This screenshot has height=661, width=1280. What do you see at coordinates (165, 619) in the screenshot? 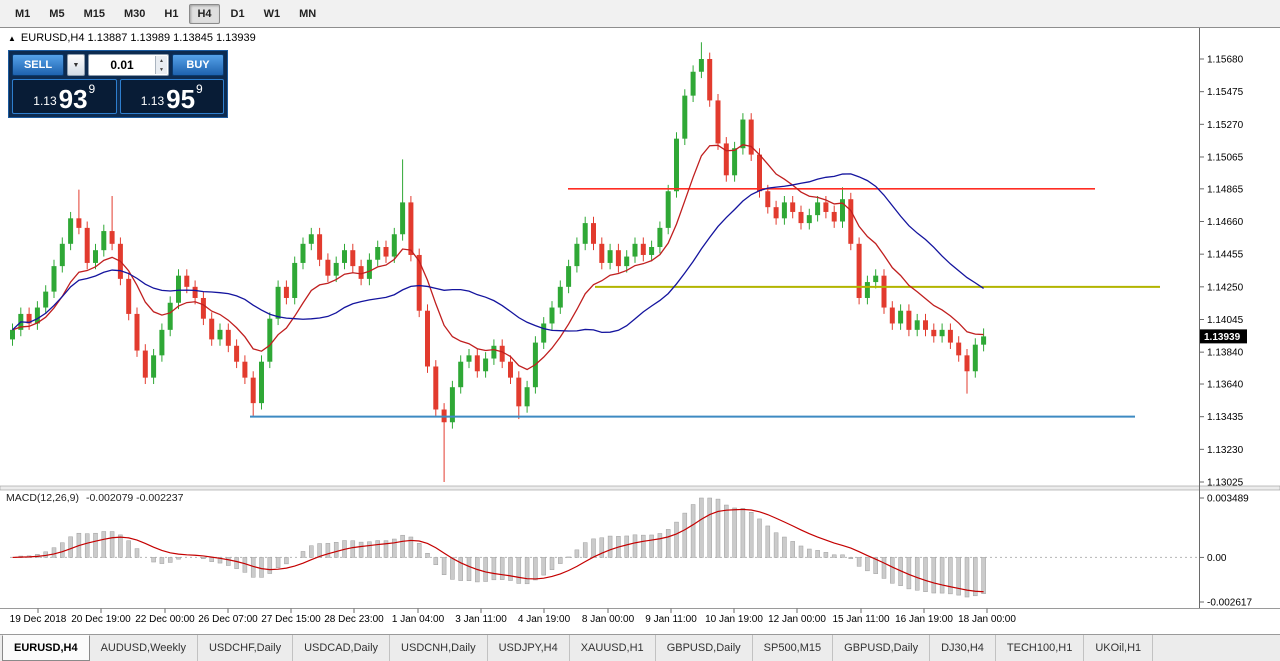
I see `svg-text: 22 Dec 00:00` at bounding box center [165, 619].